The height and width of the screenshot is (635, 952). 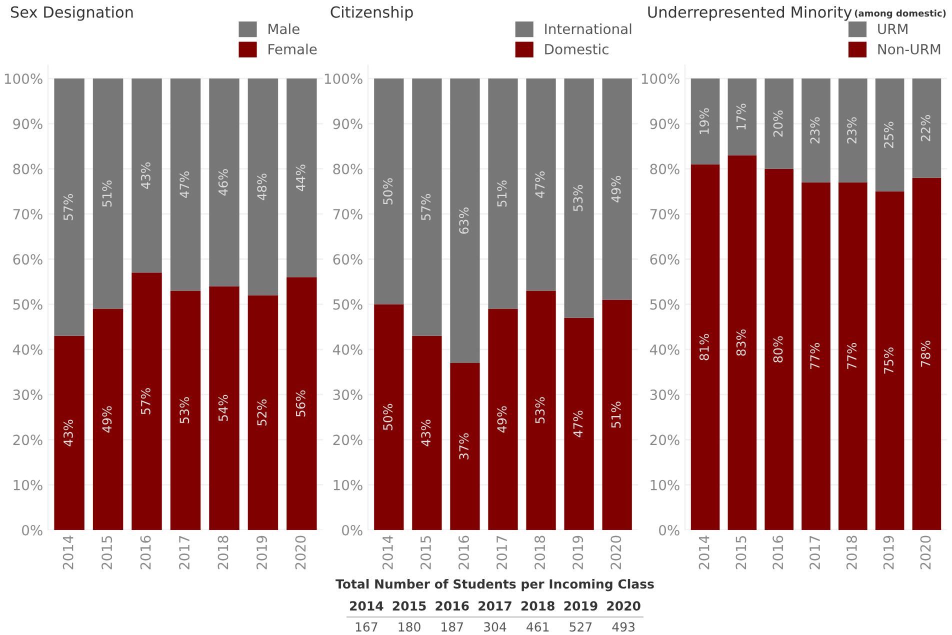 I want to click on y-tick-label: 10%, so click(x=348, y=485).